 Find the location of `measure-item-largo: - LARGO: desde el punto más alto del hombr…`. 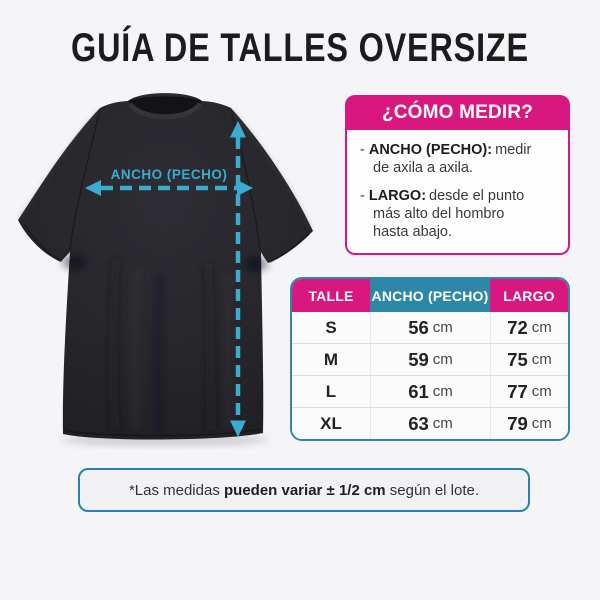

measure-item-largo: - LARGO: desde el punto más alto del hombr… is located at coordinates (442, 214).